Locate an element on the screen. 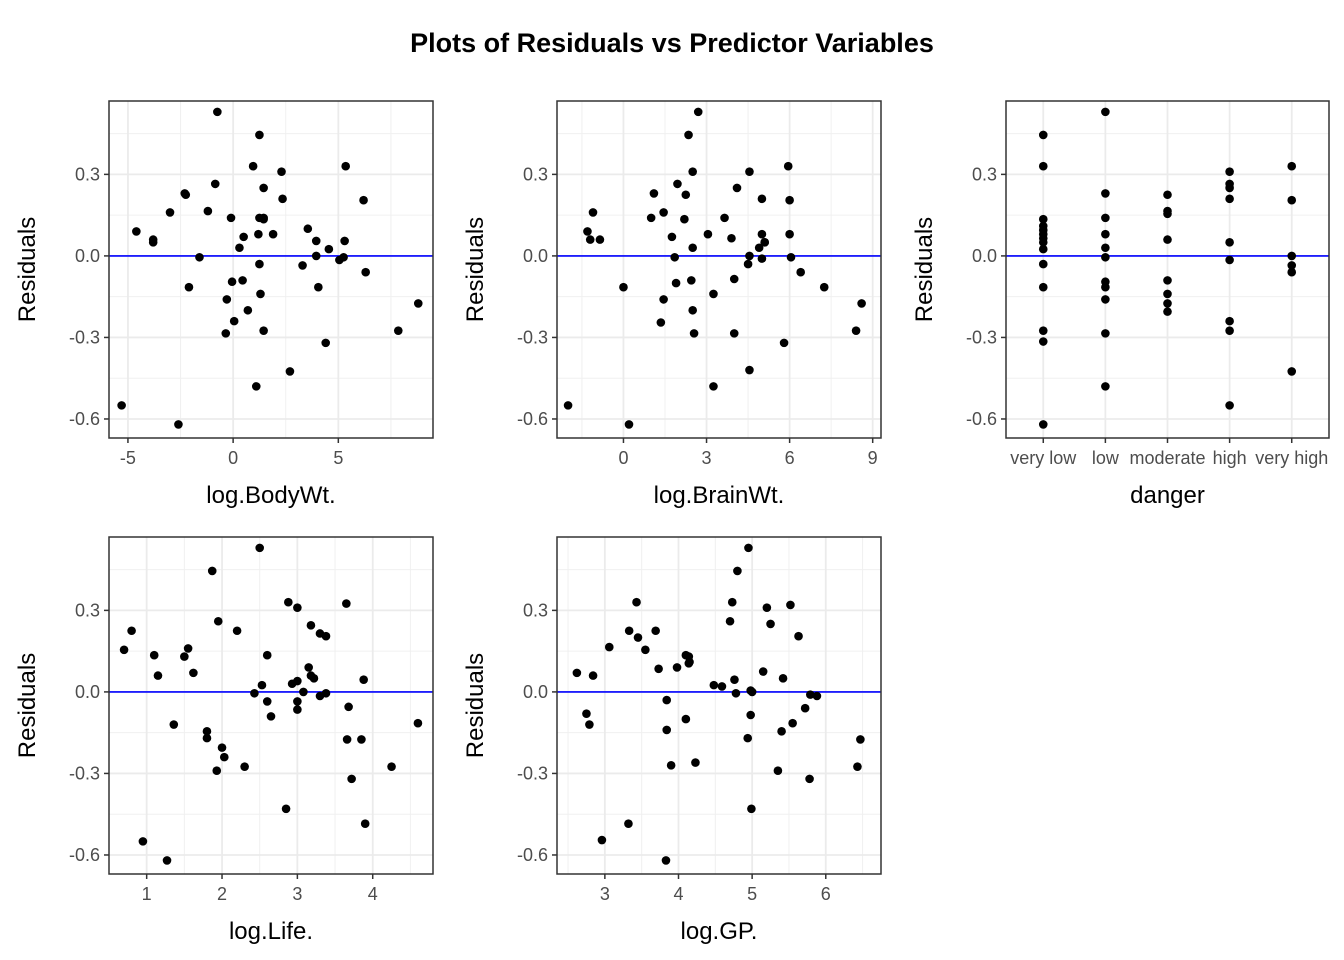 This screenshot has height=960, width=1344. x-tick-label: 4 is located at coordinates (678, 894).